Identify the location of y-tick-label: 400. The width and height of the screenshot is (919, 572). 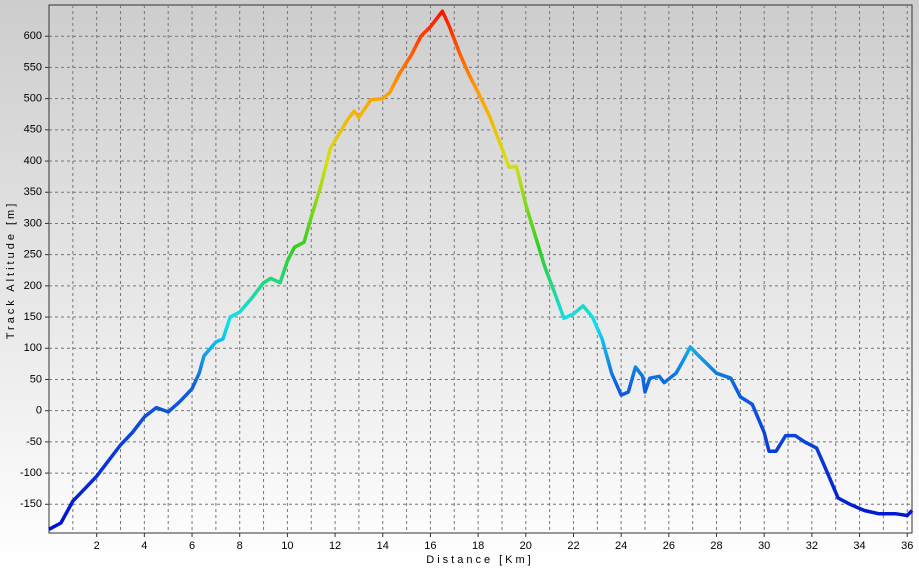
(33, 161).